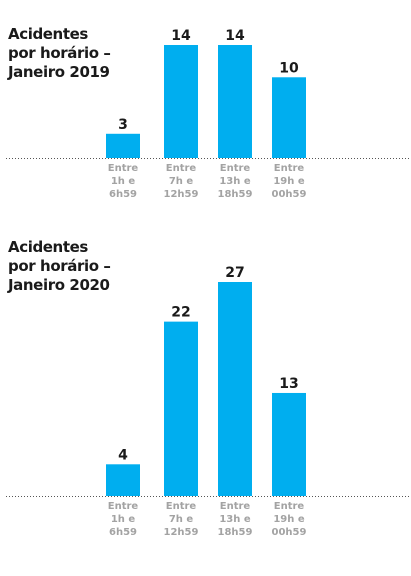 This screenshot has width=411, height=576. Describe the element at coordinates (289, 68) in the screenshot. I see `data-label: 10` at that location.